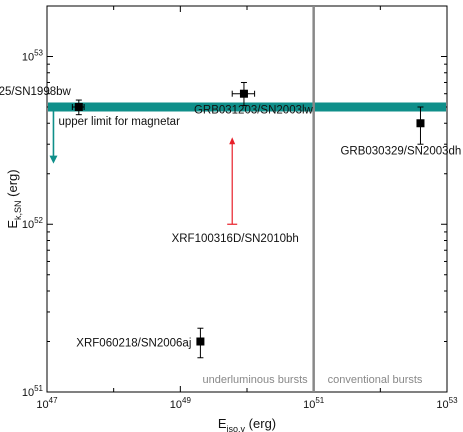  Describe the element at coordinates (181, 403) in the screenshot. I see `x-tick-label: 1049` at that location.